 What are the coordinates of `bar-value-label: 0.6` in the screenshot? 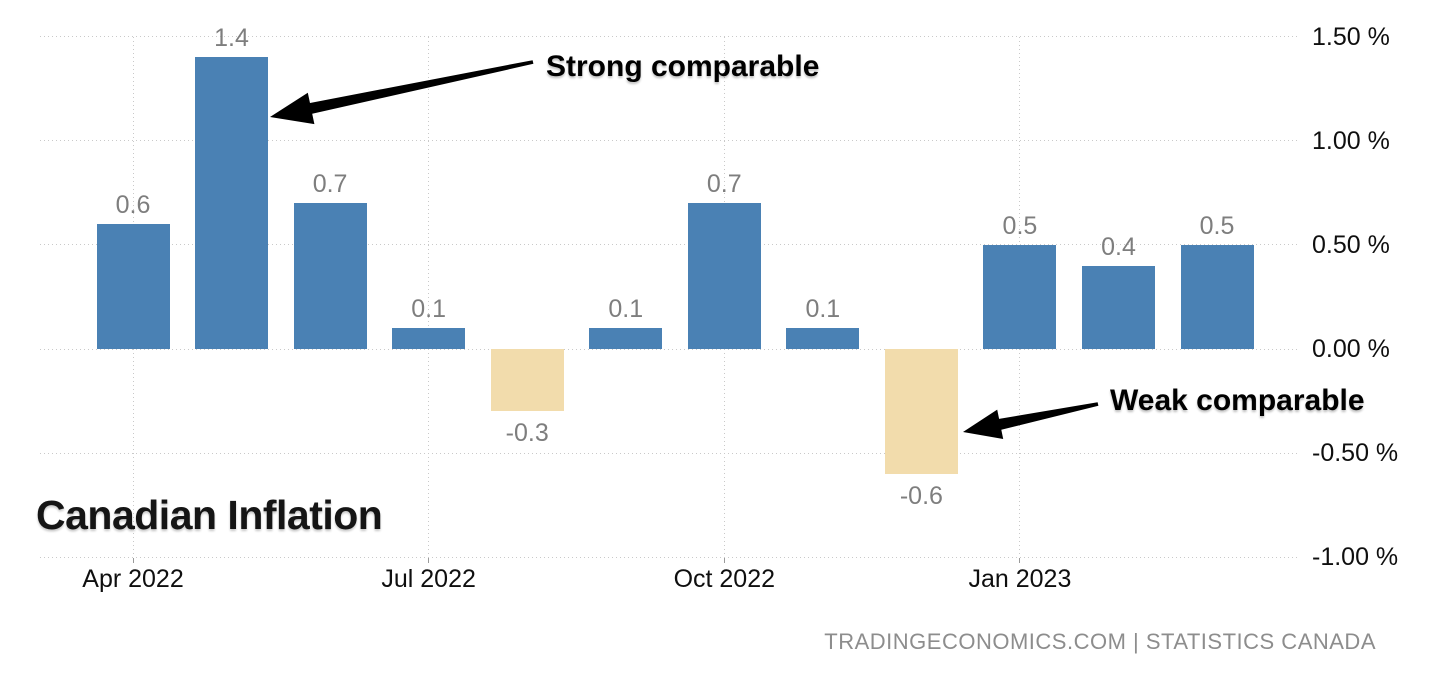 It's located at (133, 205).